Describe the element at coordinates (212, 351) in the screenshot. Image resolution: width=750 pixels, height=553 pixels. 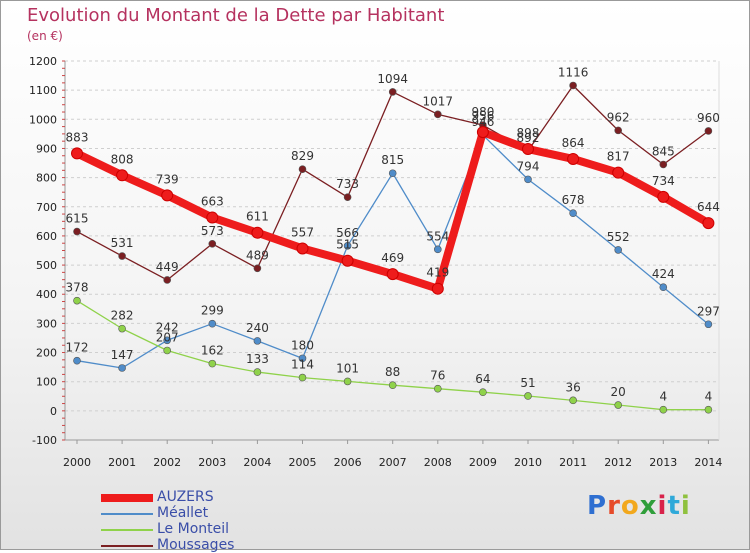
I see `data-label: 162` at that location.